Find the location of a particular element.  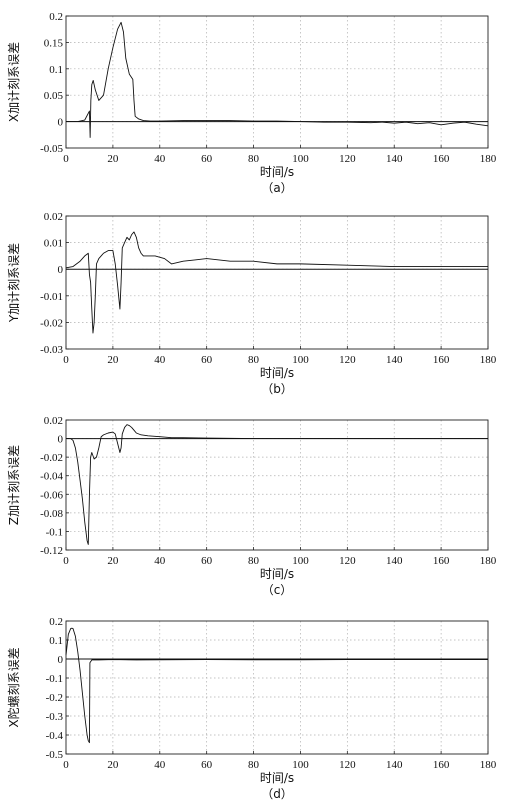

y-tick-label: -0.5 is located at coordinates (55, 755).